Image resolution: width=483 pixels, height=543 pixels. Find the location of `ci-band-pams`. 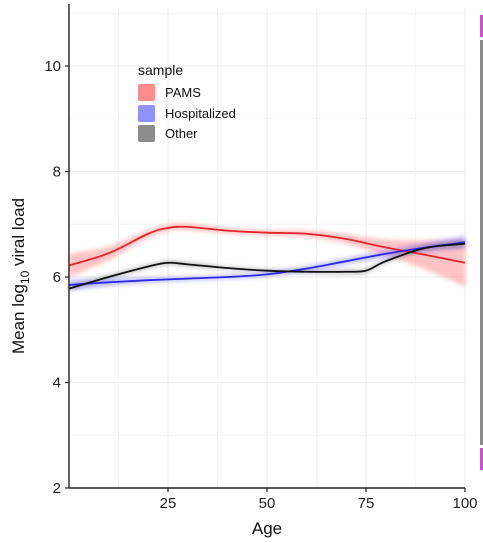

ci-band-pams is located at coordinates (267, 255).